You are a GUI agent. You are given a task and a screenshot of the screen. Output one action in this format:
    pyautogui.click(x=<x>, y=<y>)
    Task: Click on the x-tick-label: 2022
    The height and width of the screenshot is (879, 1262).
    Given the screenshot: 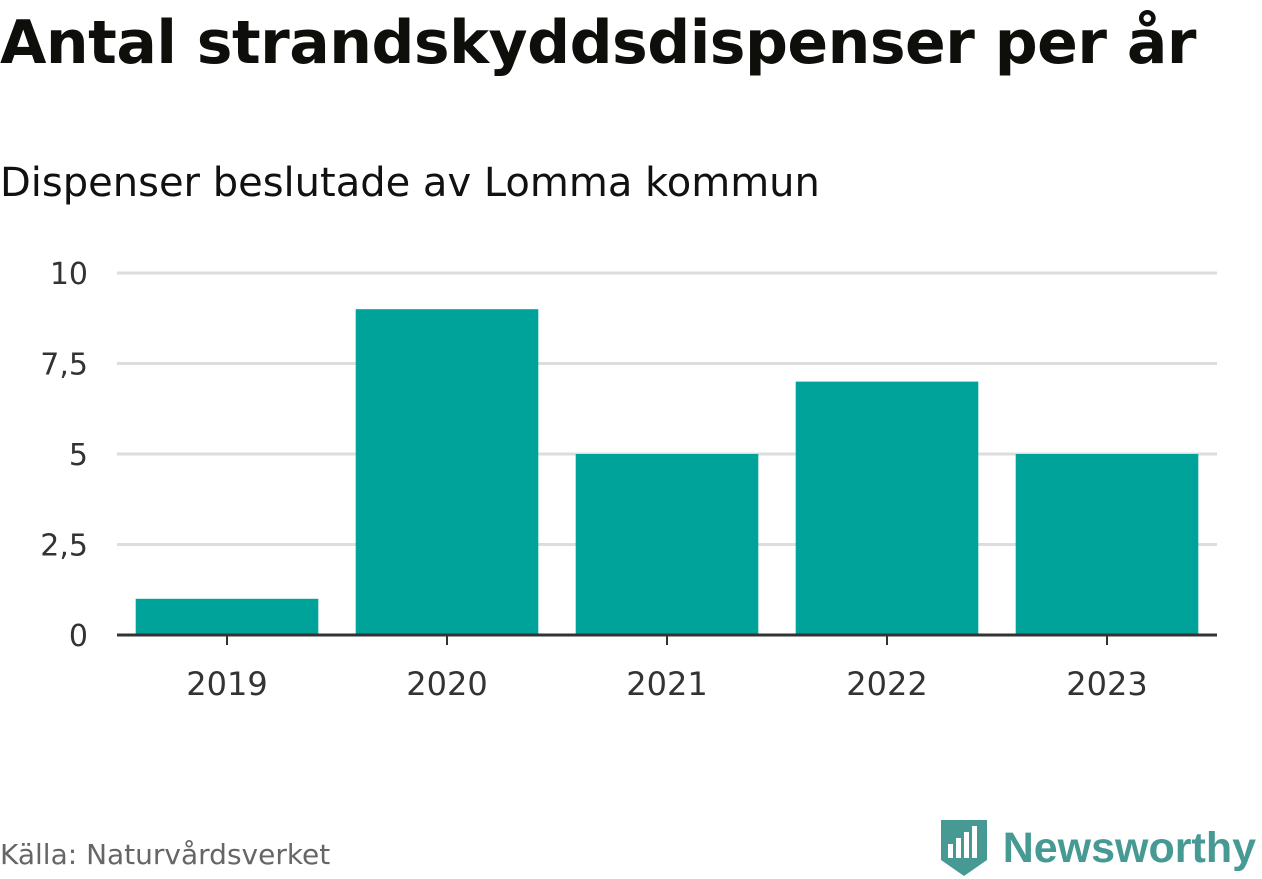 What is the action you would take?
    pyautogui.click(x=886, y=684)
    